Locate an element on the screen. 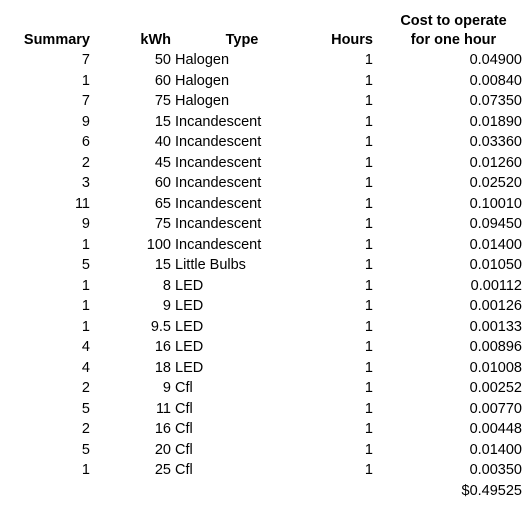  total-row: $0.49525 is located at coordinates (262, 491).